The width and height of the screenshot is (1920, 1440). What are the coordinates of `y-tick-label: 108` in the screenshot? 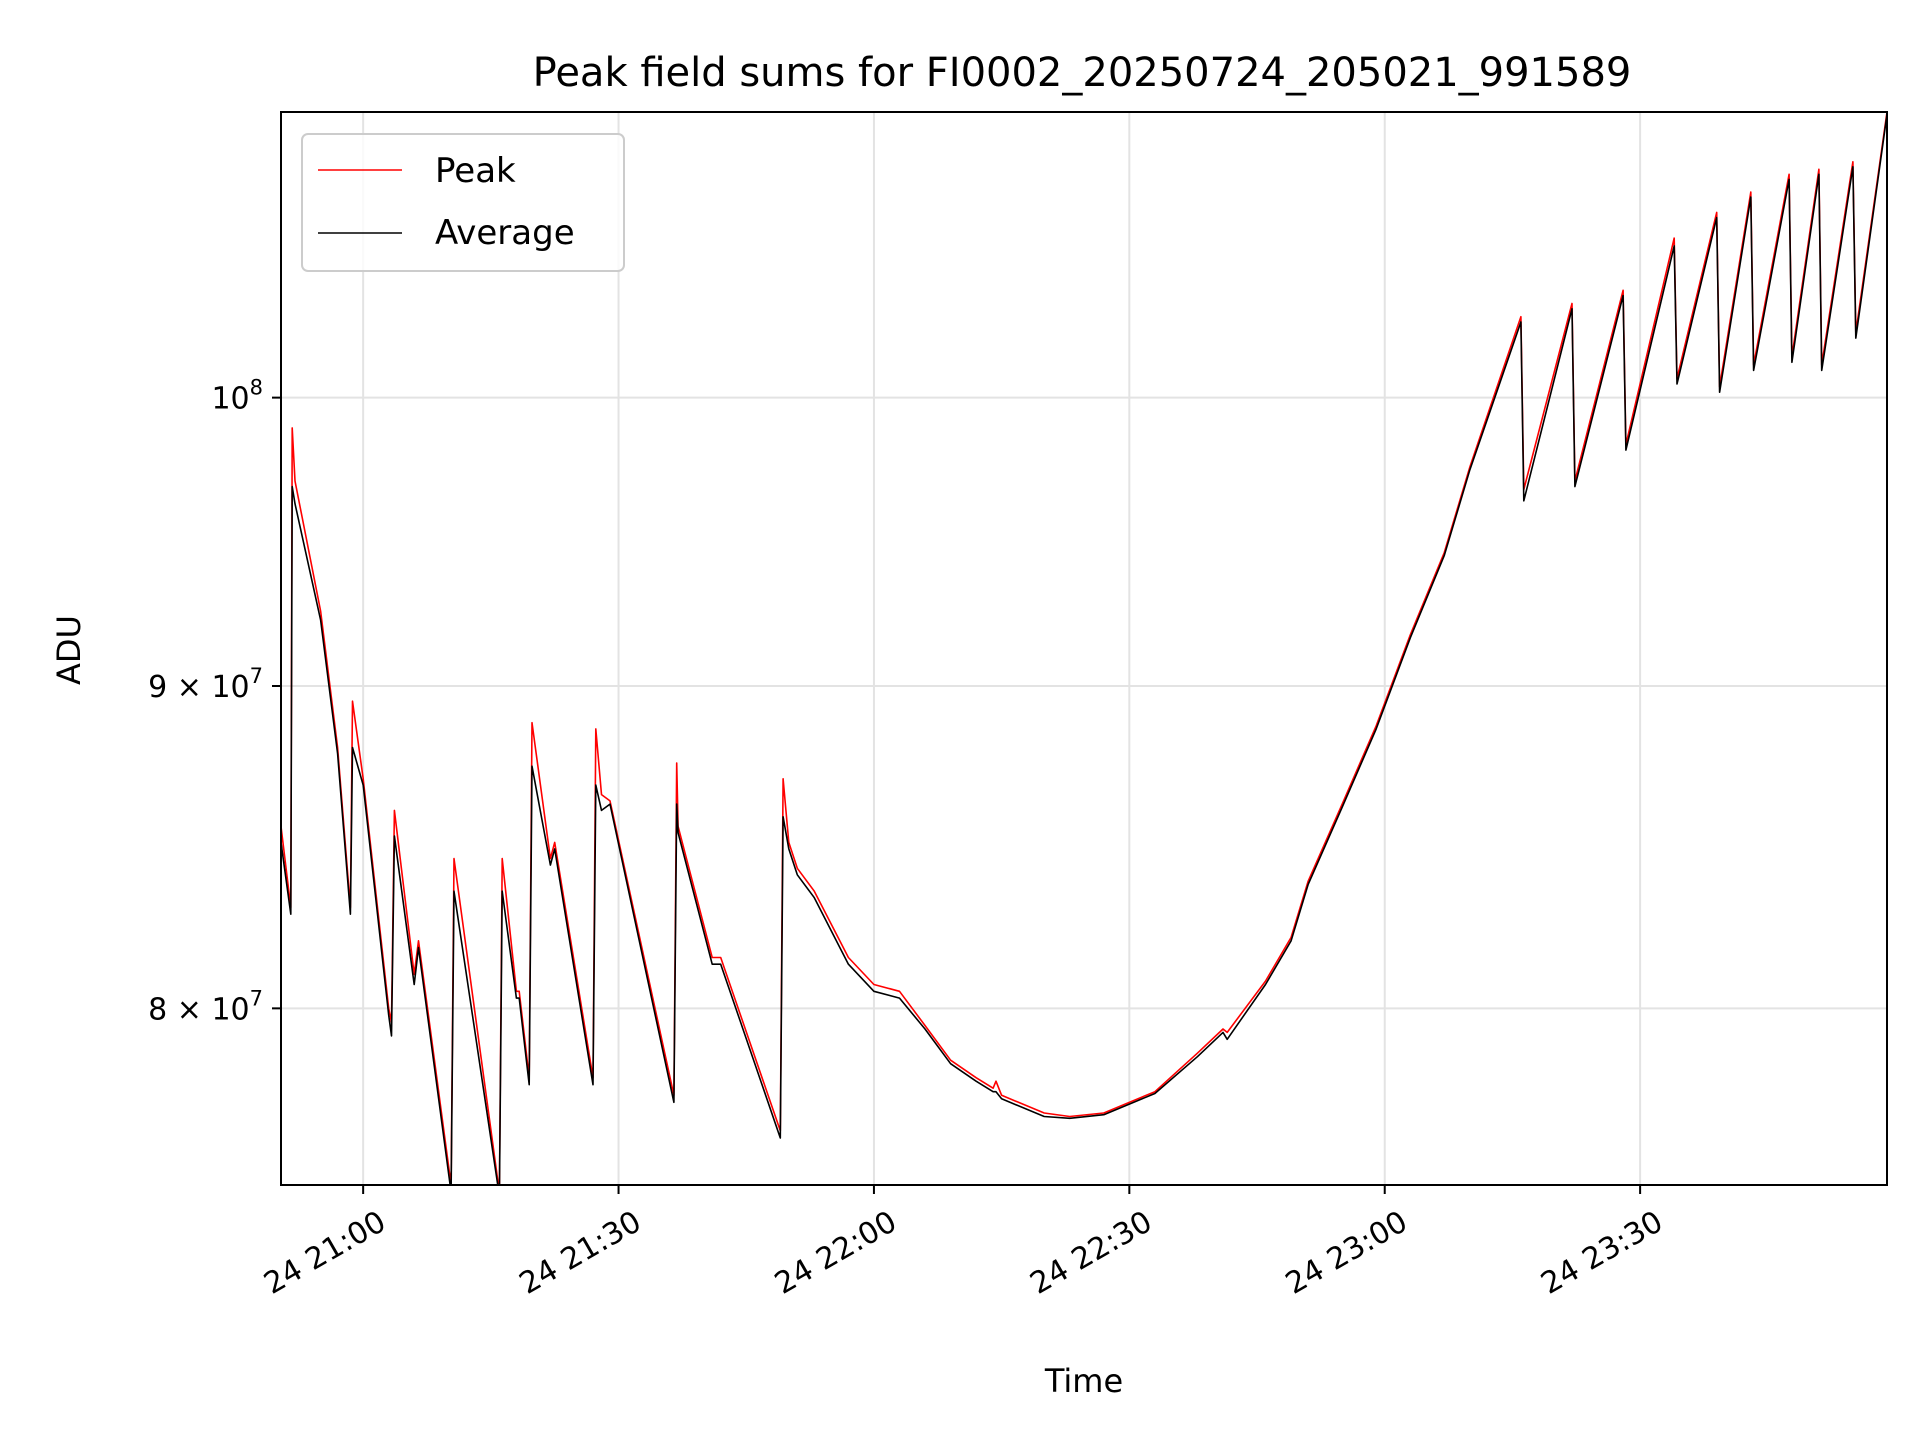 It's located at (237, 396).